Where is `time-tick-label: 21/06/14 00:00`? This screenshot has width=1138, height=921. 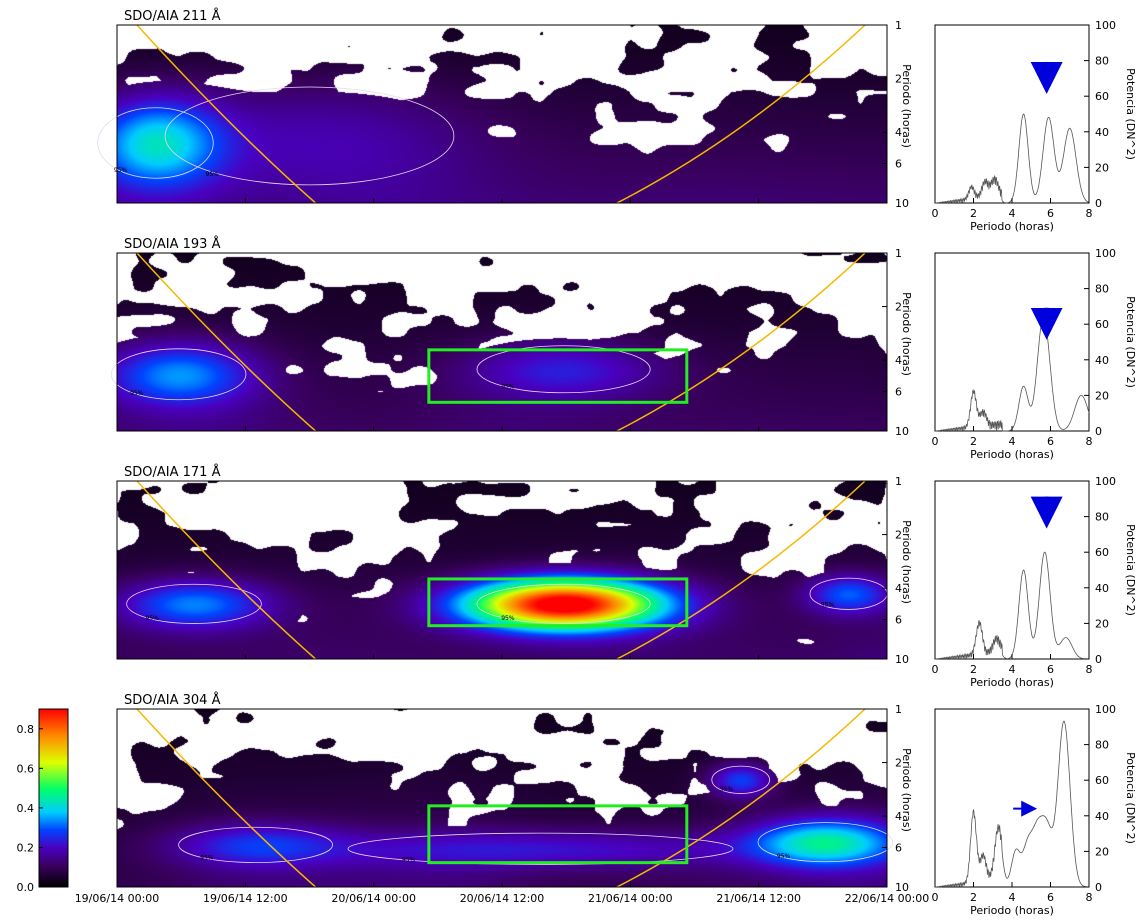
time-tick-label: 21/06/14 00:00 is located at coordinates (630, 898).